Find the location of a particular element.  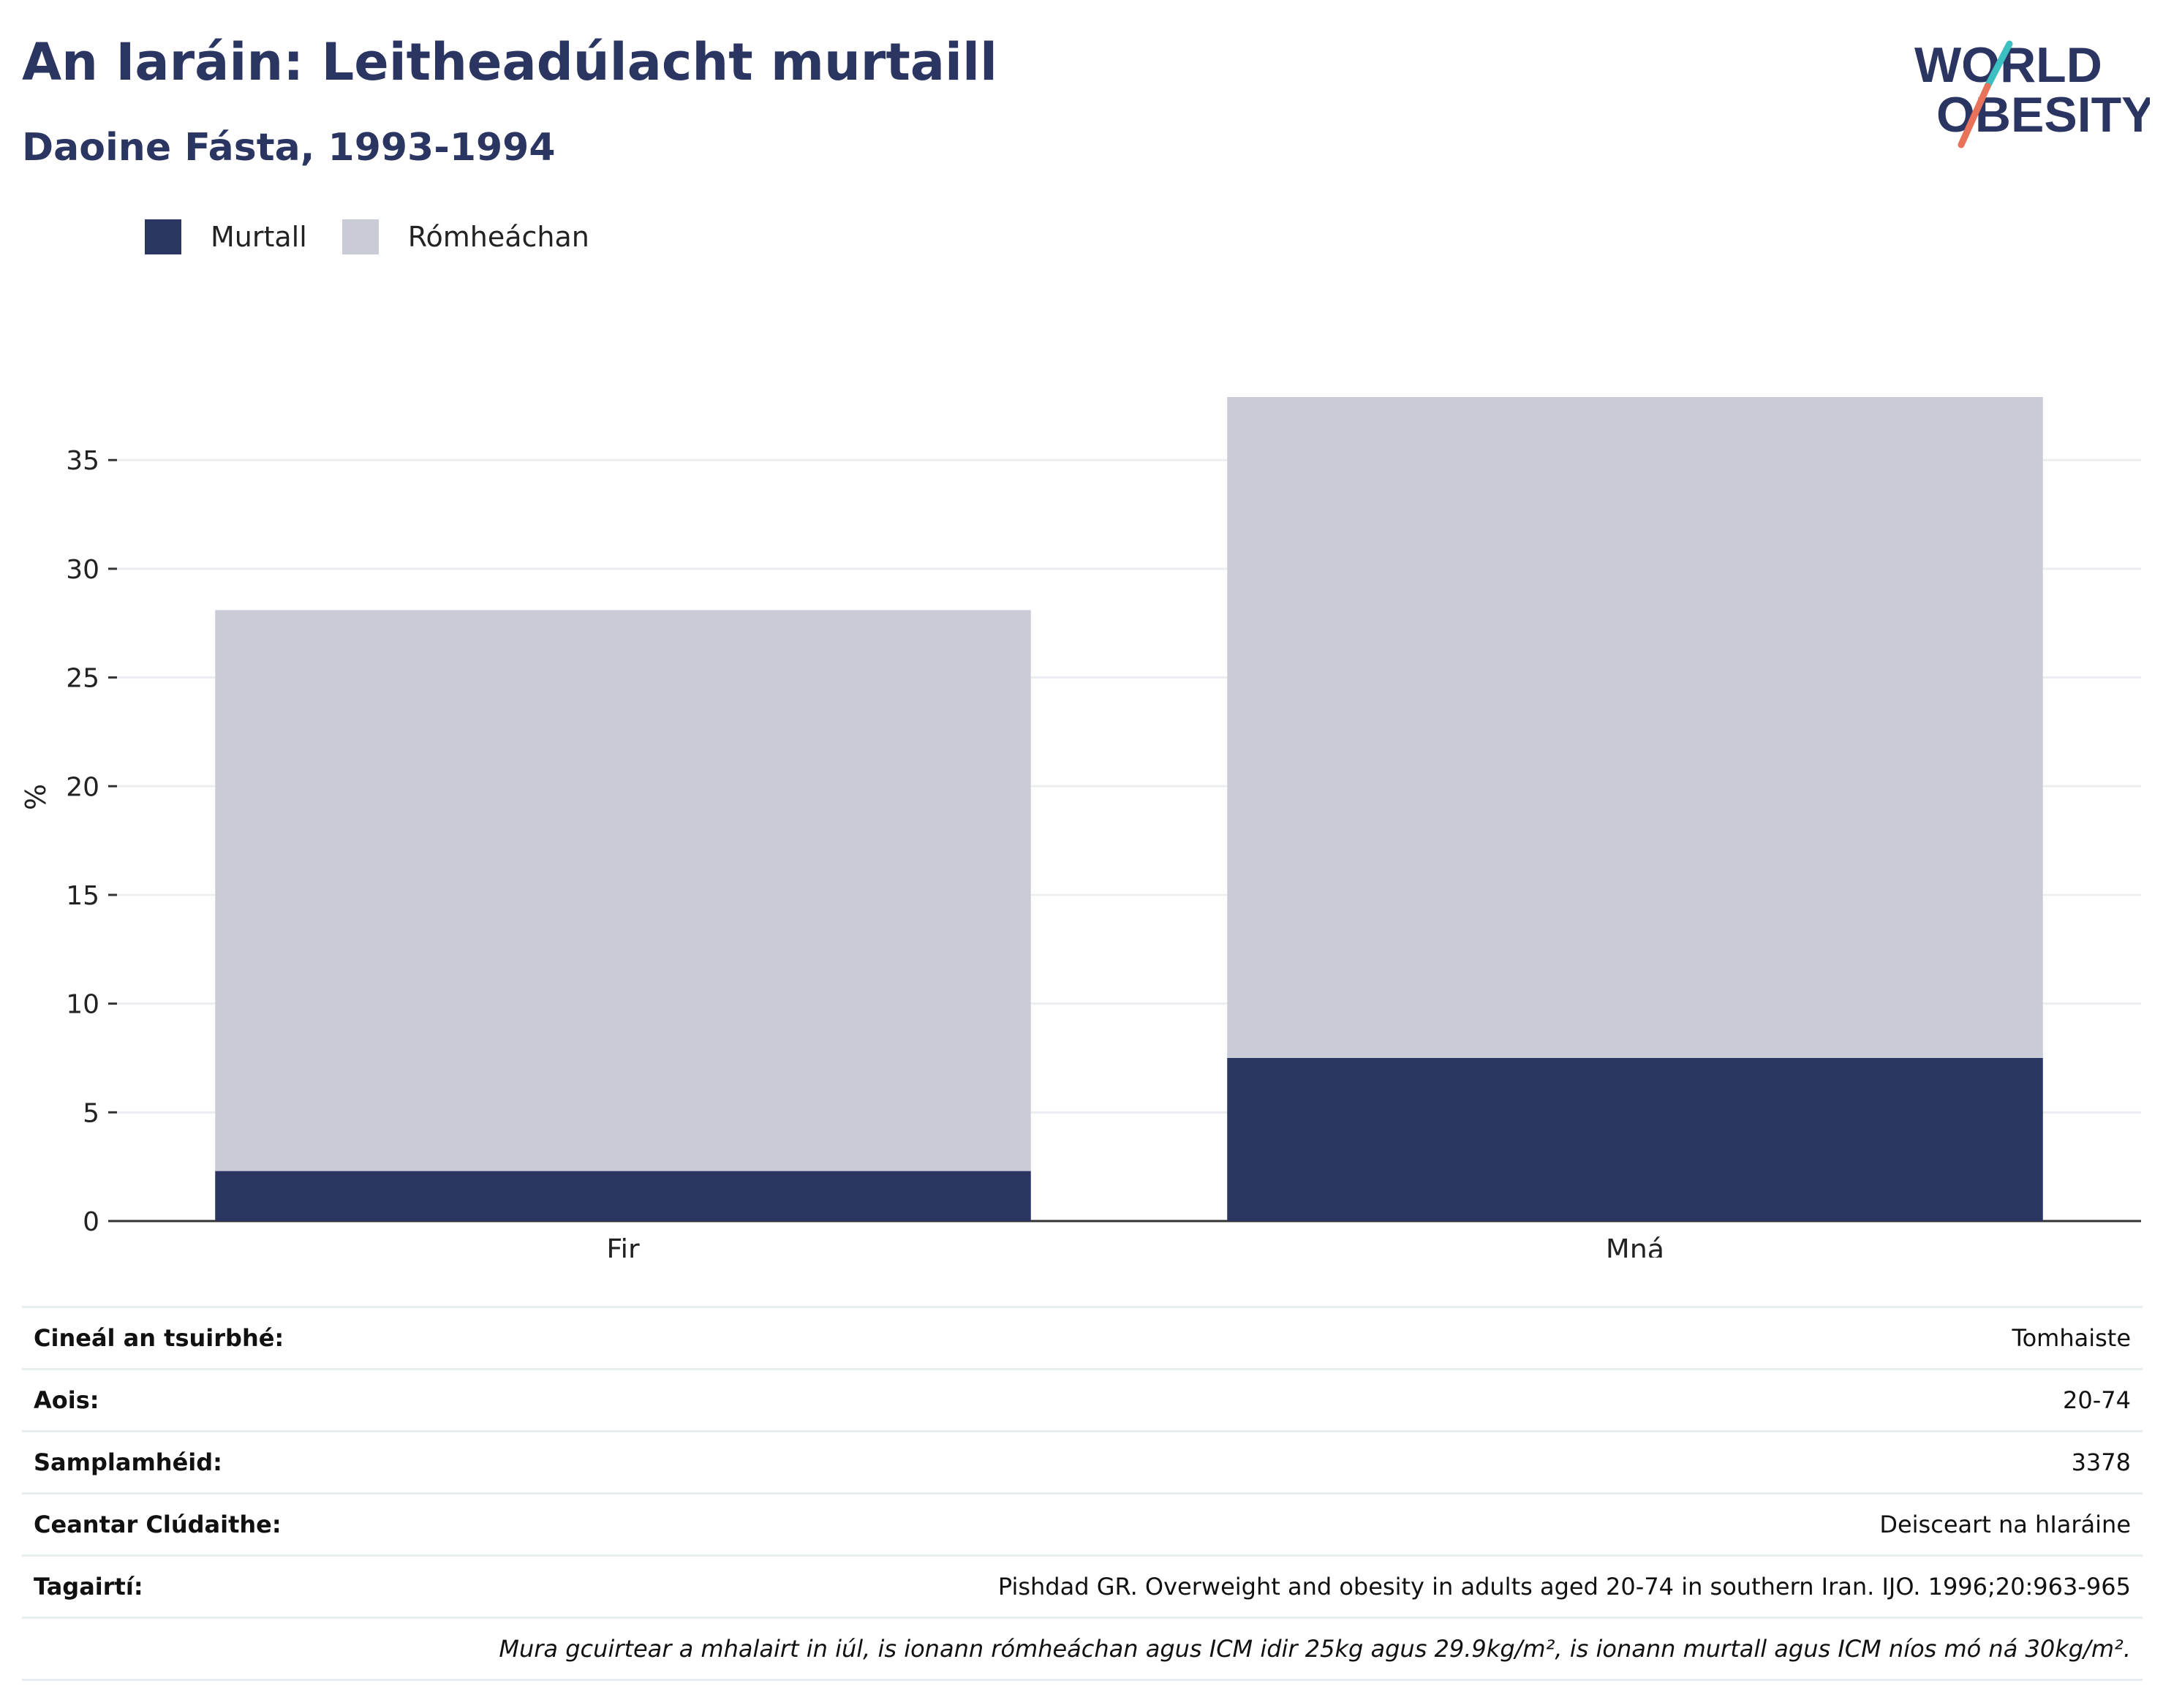

chart-subtitle: Daoine Fásta, 1993-1994 is located at coordinates (289, 148).